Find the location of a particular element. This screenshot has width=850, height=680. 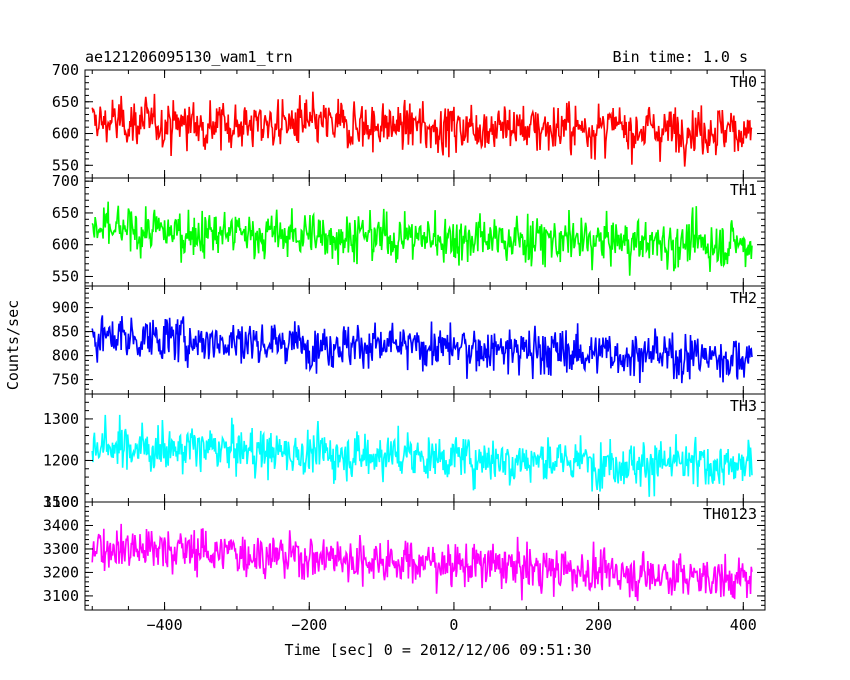

panel-label: TH1 is located at coordinates (743, 190).